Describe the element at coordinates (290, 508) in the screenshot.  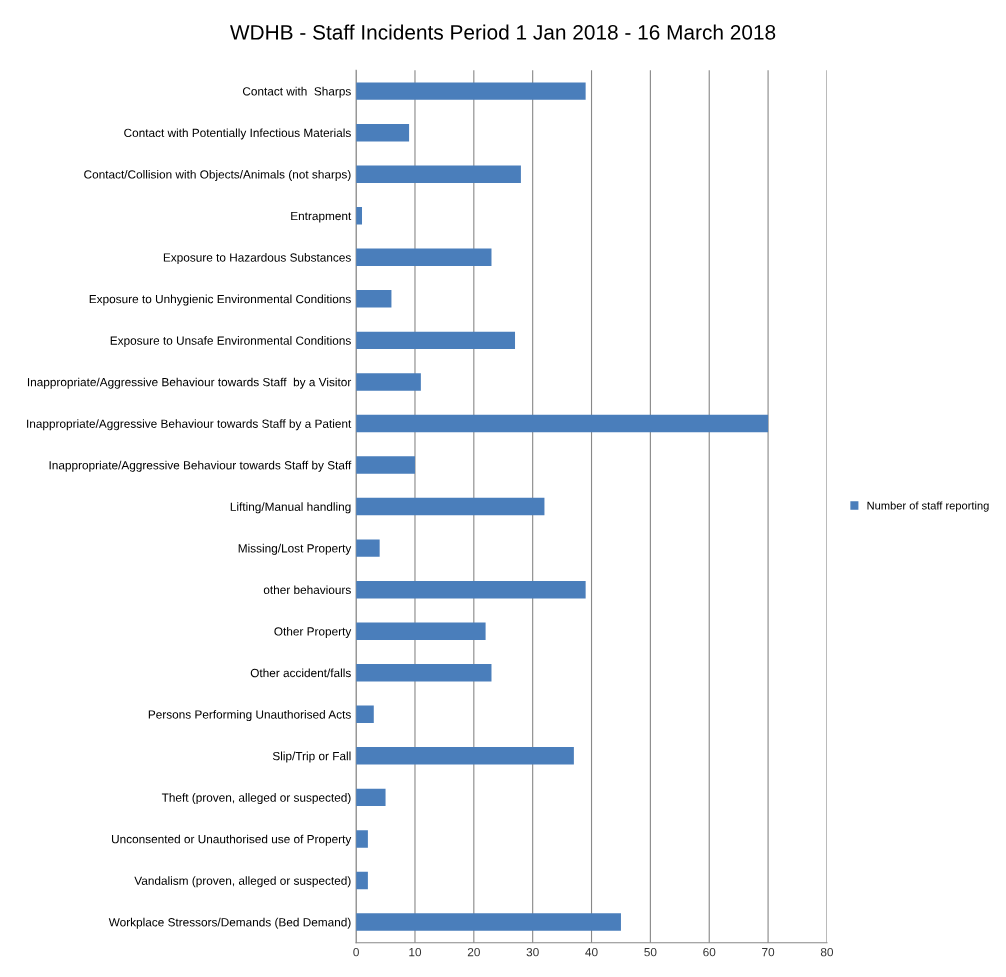
I see `y-tick-label: Lifting/Manual handling` at that location.